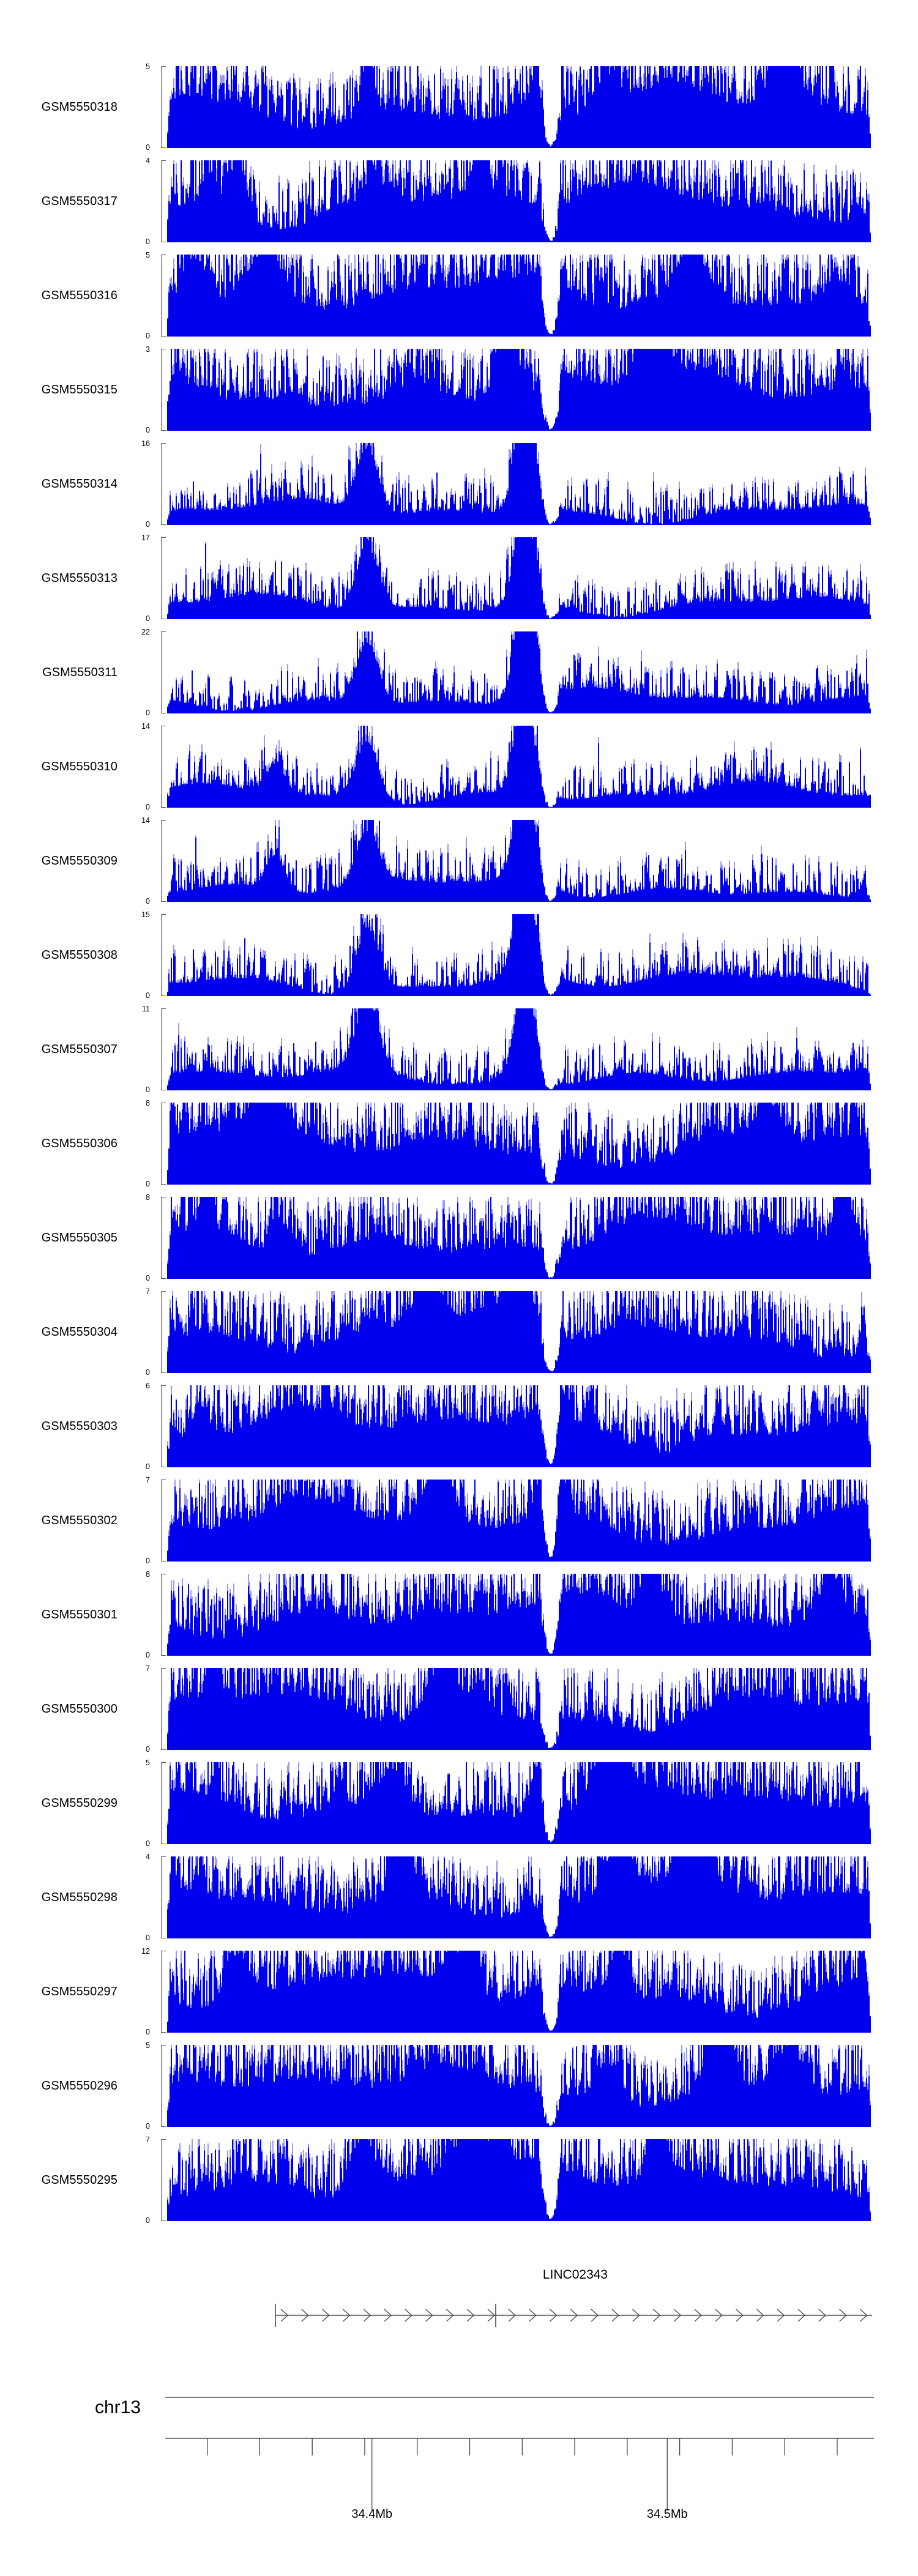 This screenshot has height=2576, width=918. I want to click on gene-model-icon, so click(573, 2315).